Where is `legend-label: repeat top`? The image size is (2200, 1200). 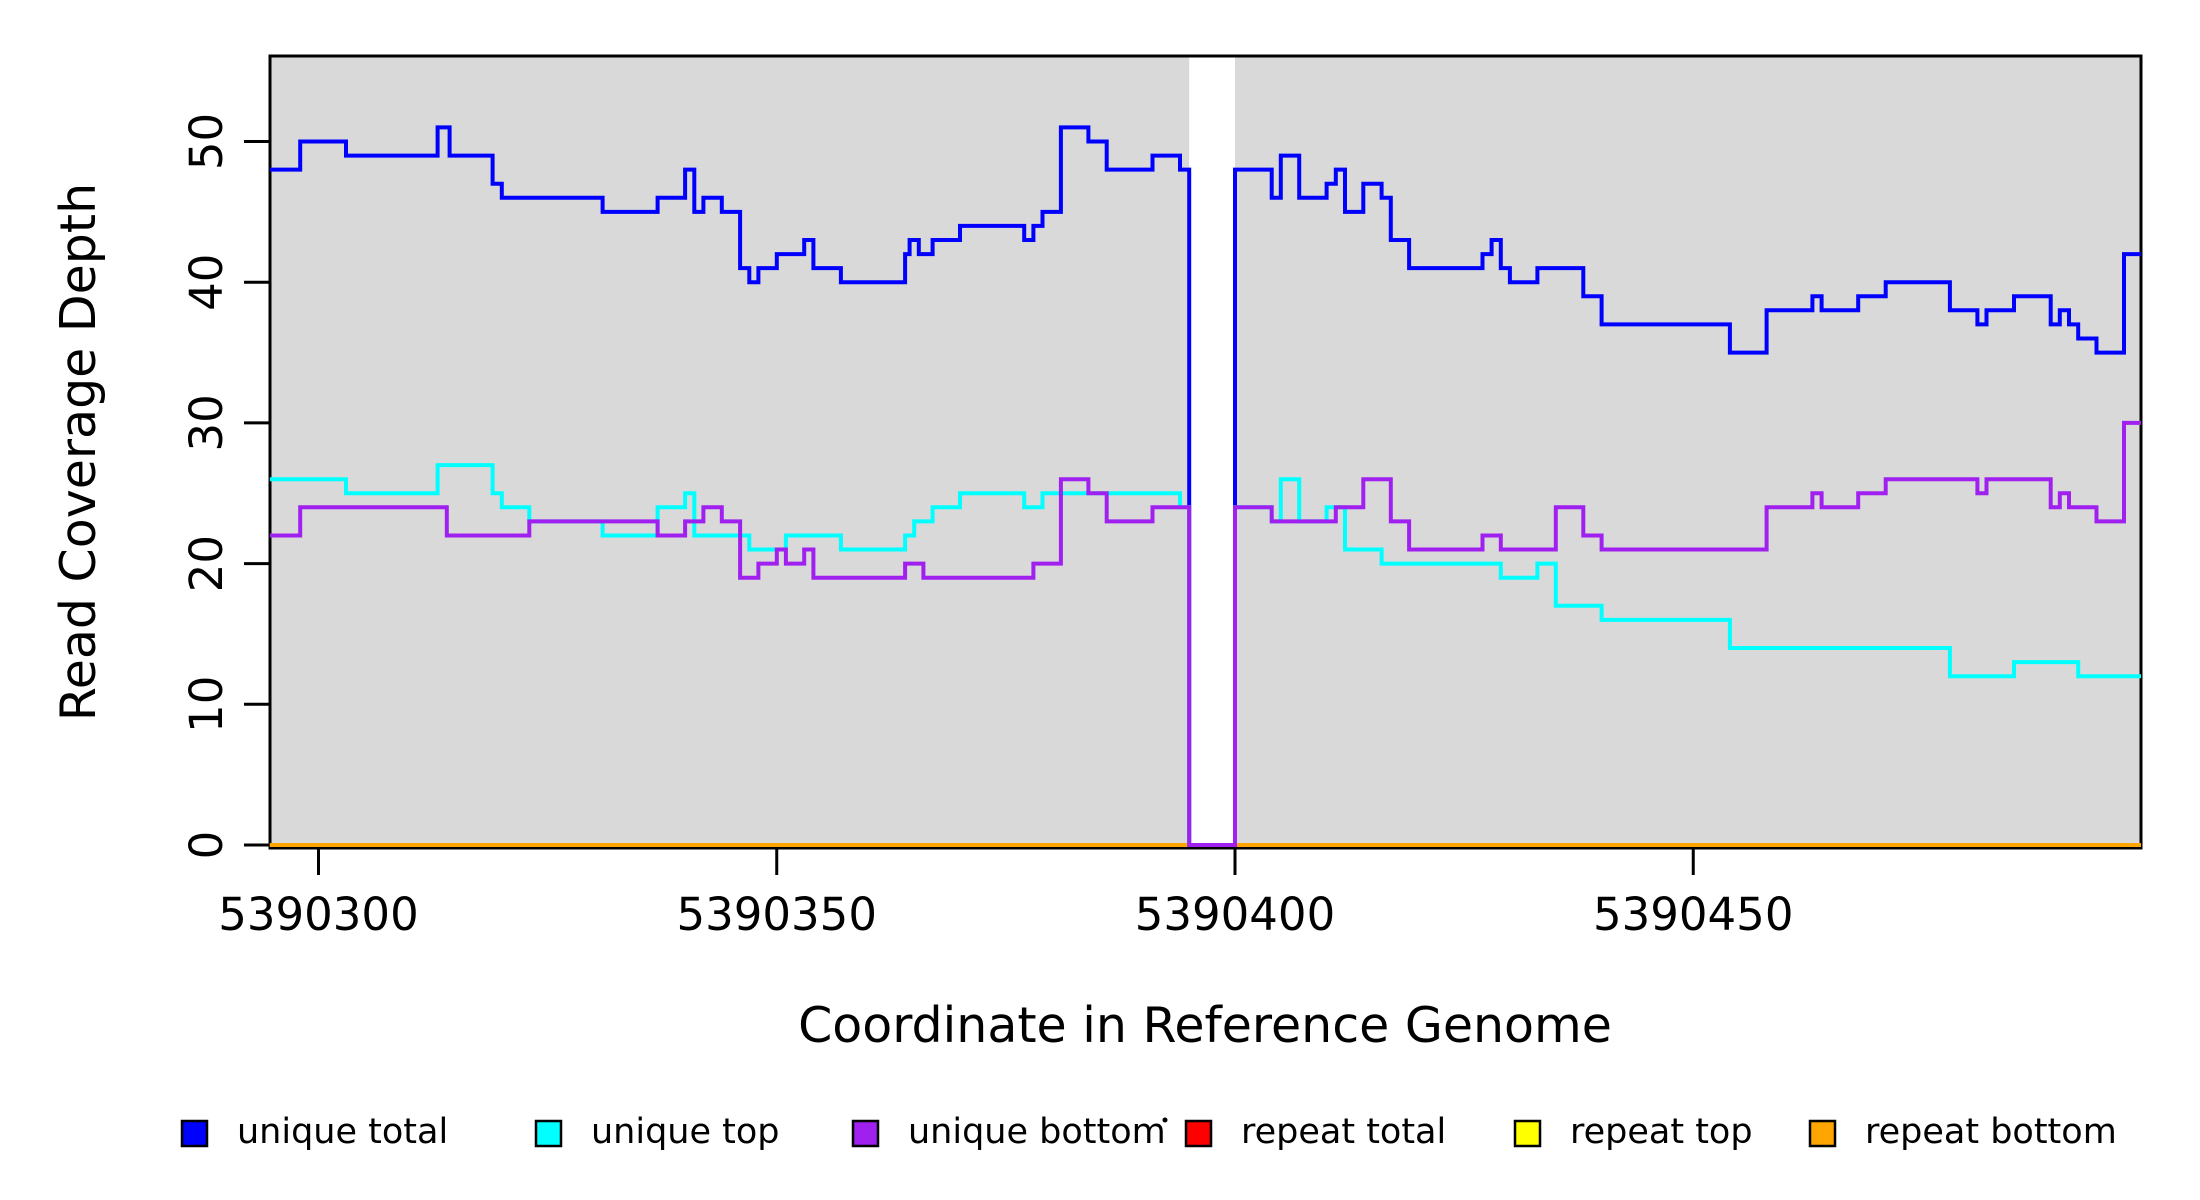
legend-label: repeat top is located at coordinates (1661, 1132).